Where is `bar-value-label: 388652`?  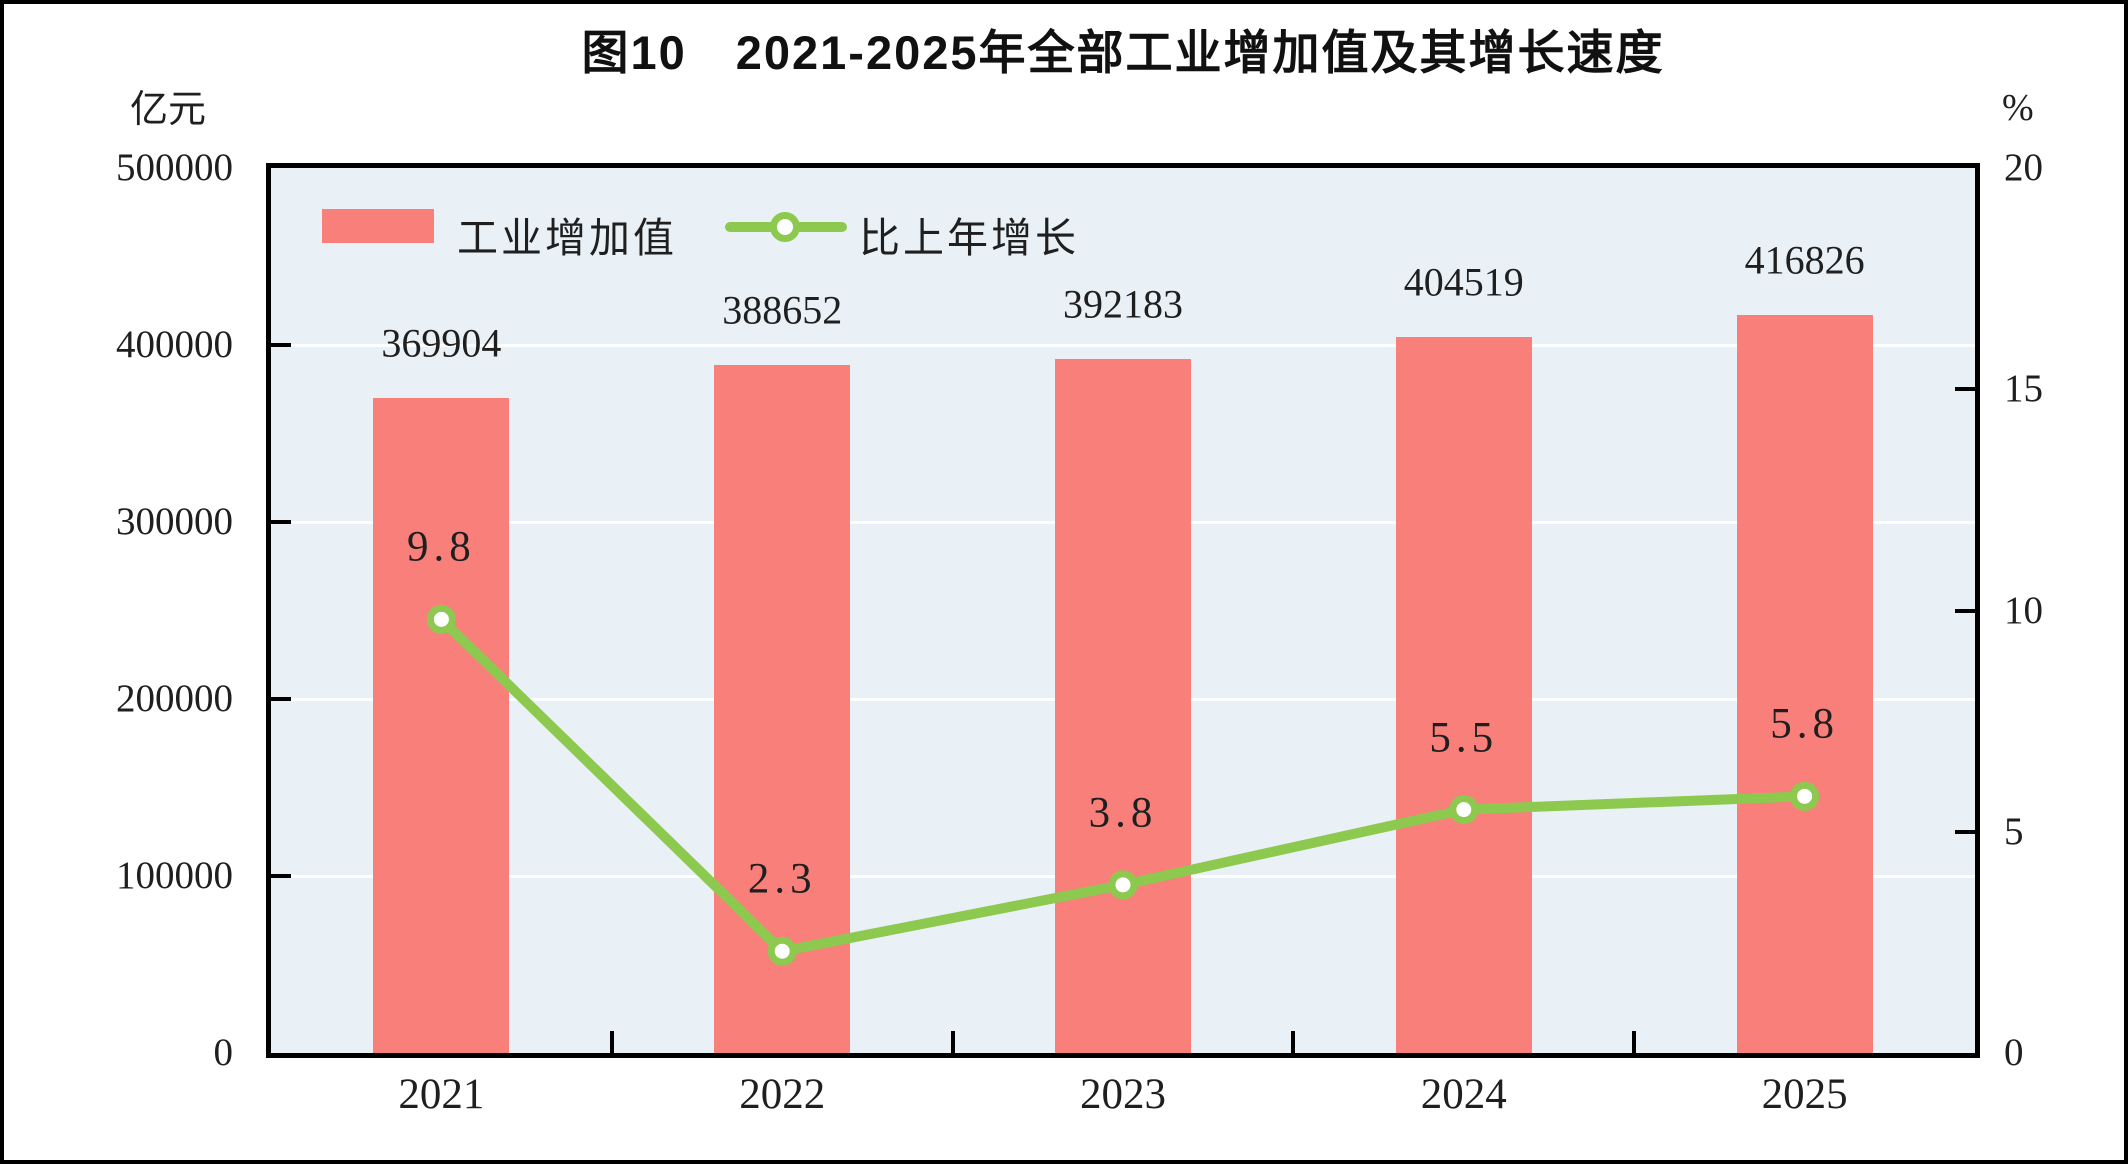
bar-value-label: 388652 is located at coordinates (782, 310).